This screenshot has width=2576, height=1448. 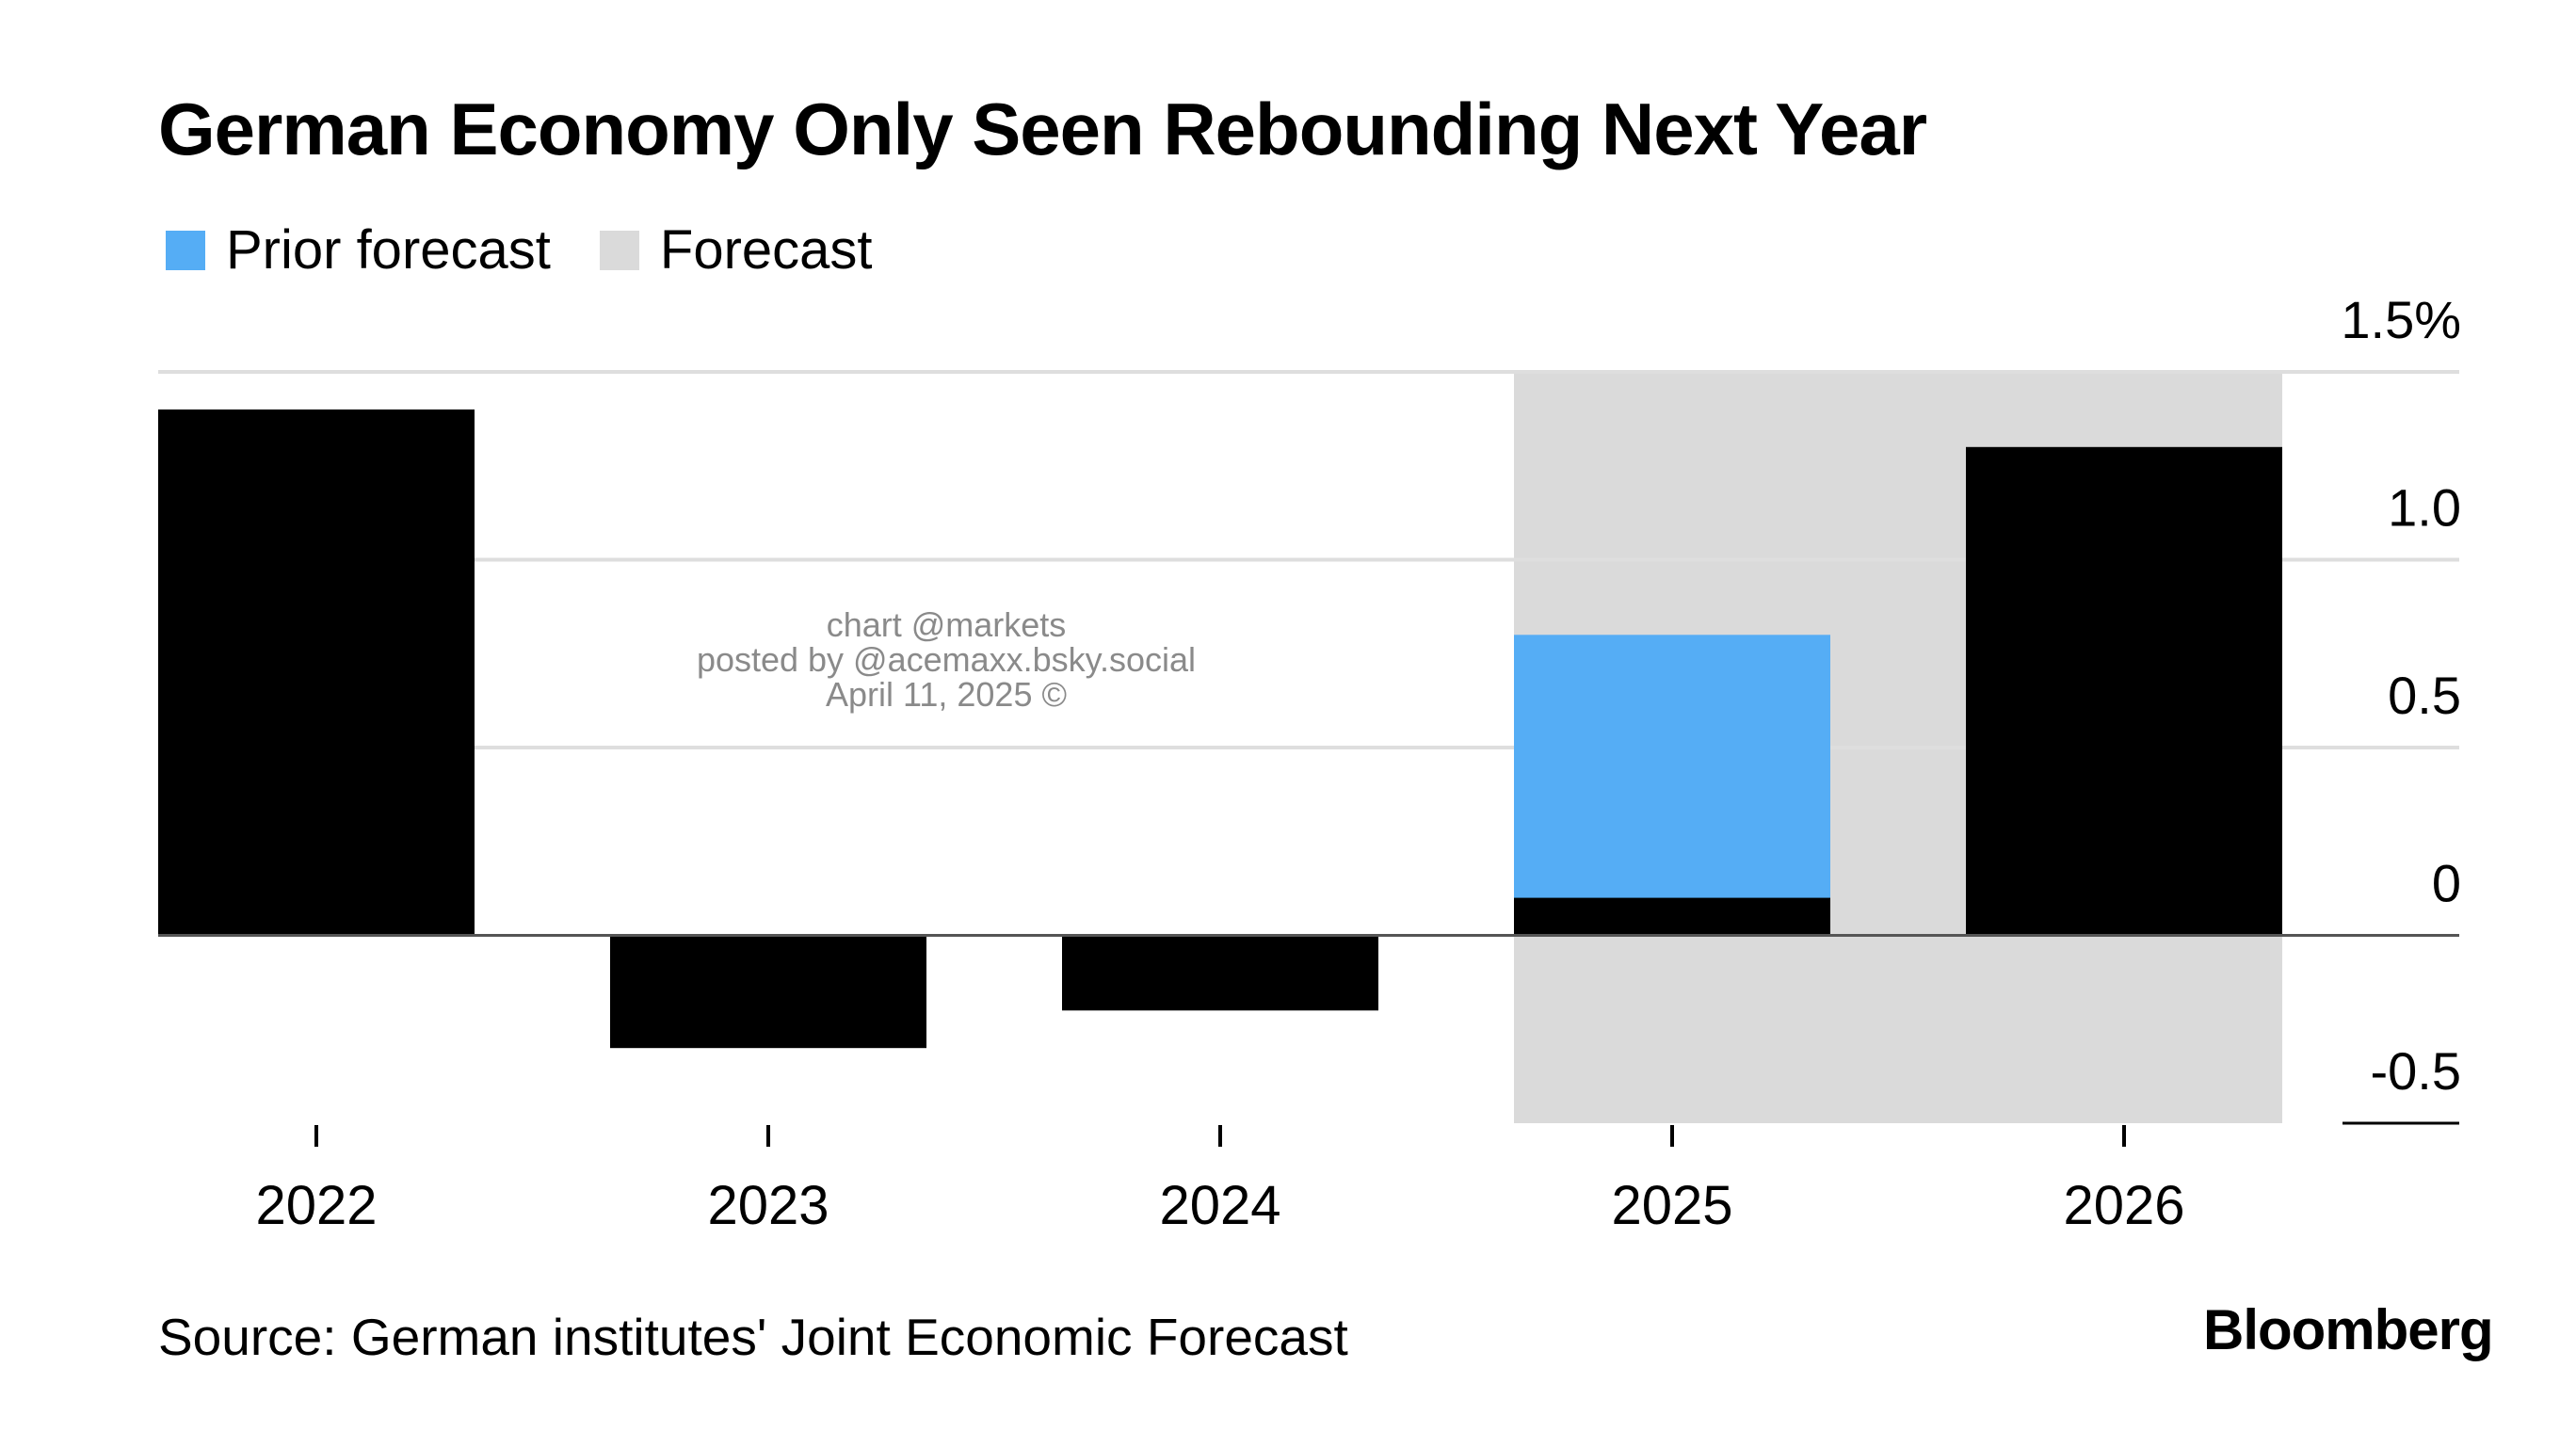 What do you see at coordinates (768, 1205) in the screenshot?
I see `x-tick-label: 2023` at bounding box center [768, 1205].